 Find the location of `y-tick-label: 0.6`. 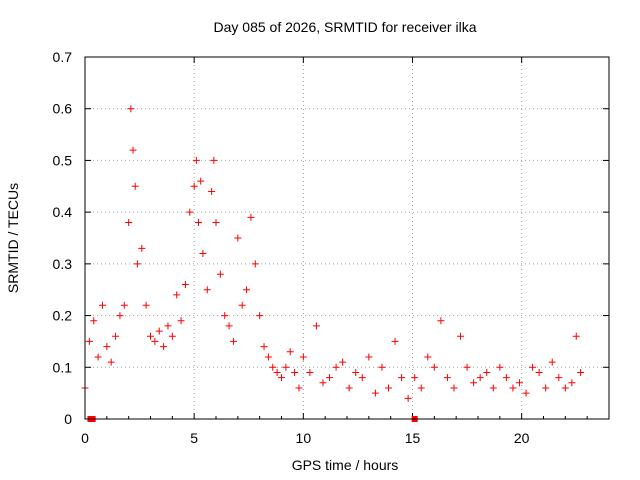

y-tick-label: 0.6 is located at coordinates (63, 109).